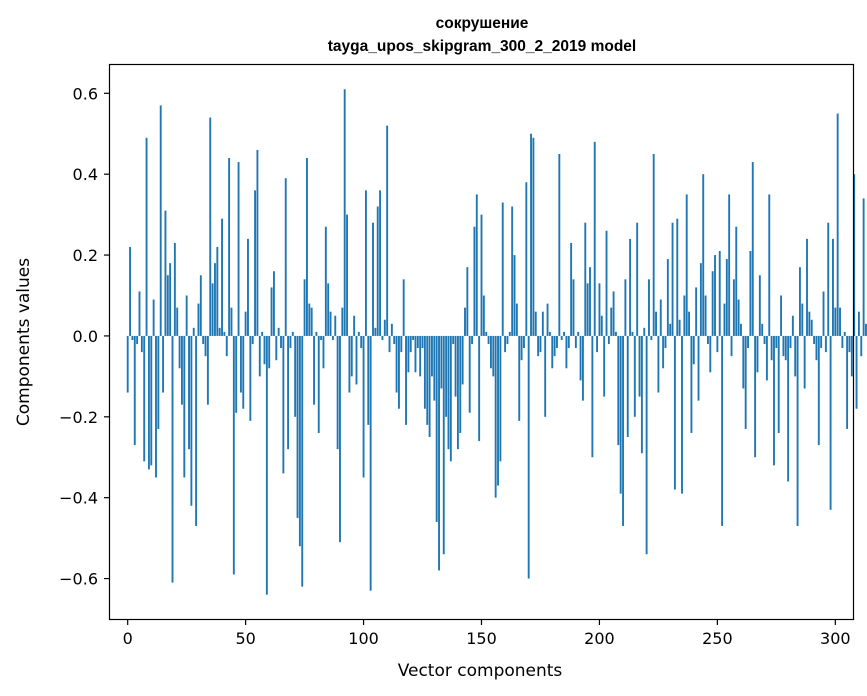 The image size is (867, 696). What do you see at coordinates (482, 23) in the screenshot?
I see `chart-title-line1: сокрушение` at bounding box center [482, 23].